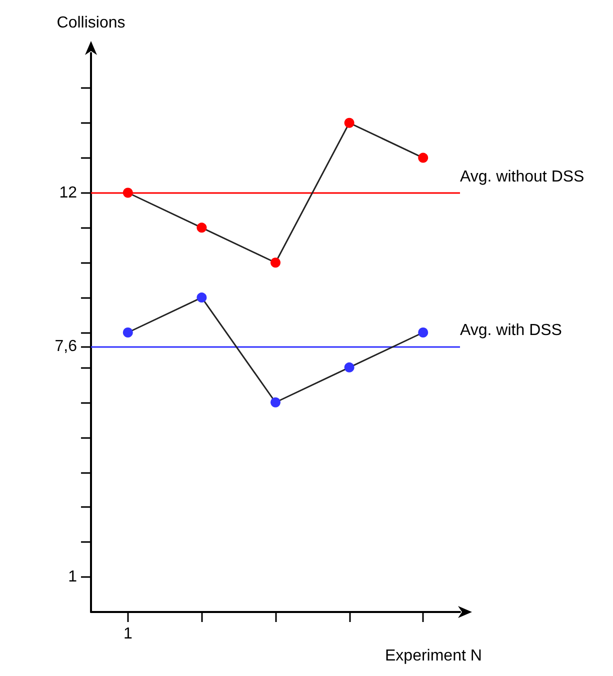 This screenshot has height=676, width=613. What do you see at coordinates (66, 346) in the screenshot?
I see `y-tick-label: 7,6` at bounding box center [66, 346].